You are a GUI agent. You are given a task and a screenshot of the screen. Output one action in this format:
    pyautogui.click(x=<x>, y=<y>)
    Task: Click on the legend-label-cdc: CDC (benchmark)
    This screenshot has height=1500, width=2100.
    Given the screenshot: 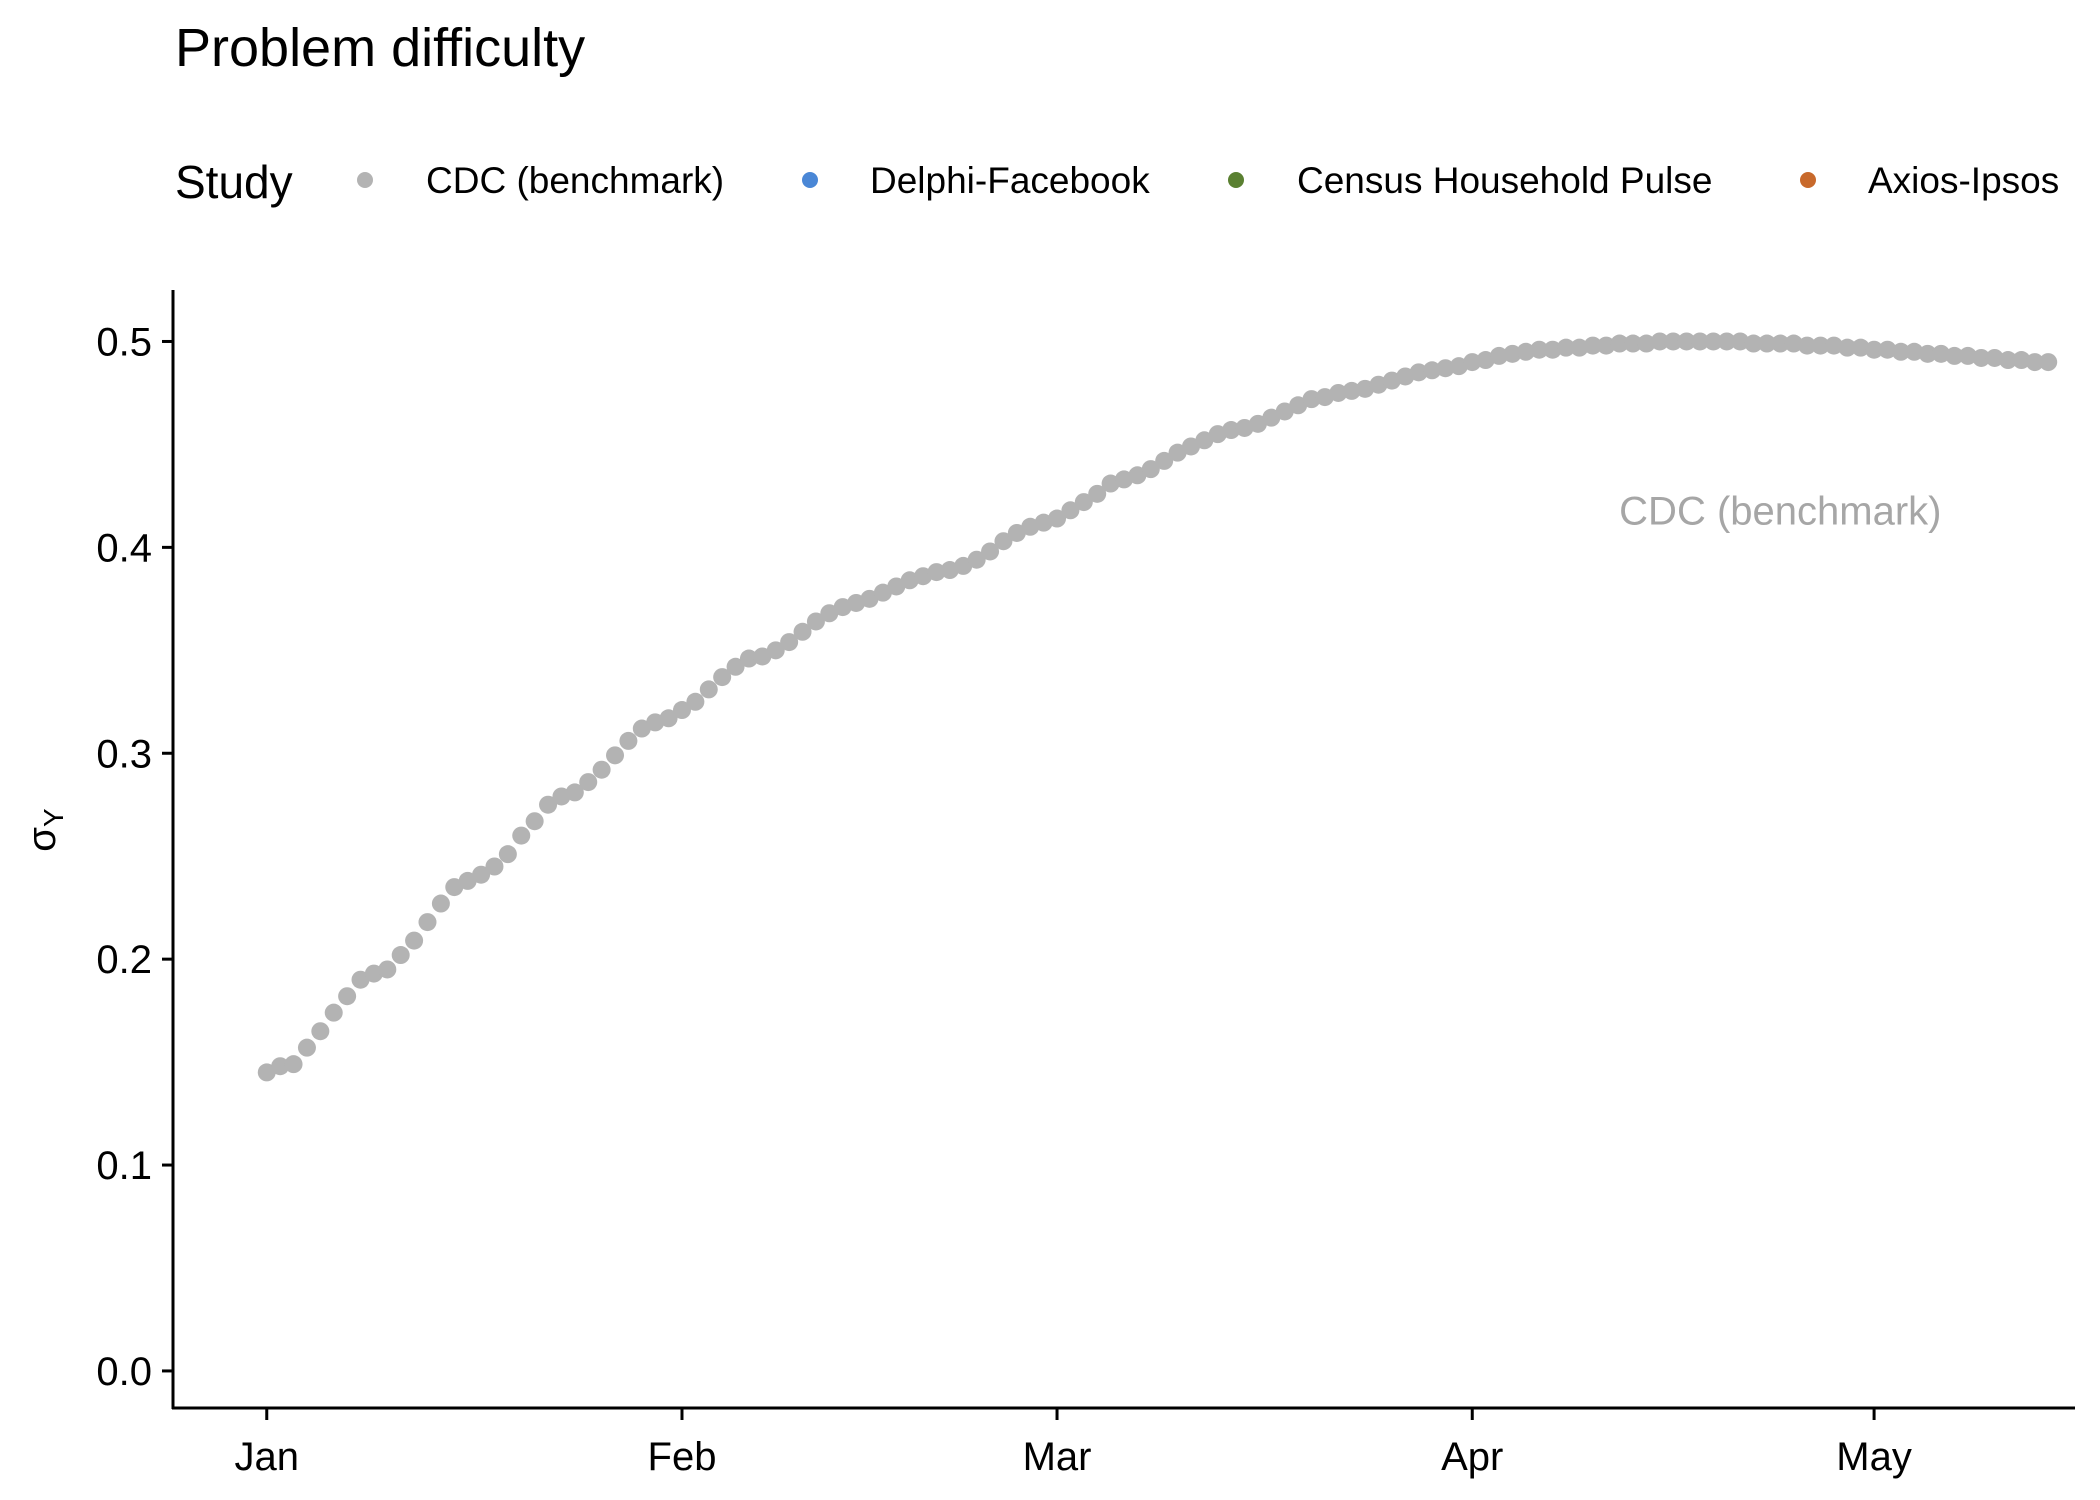 What is the action you would take?
    pyautogui.click(x=575, y=180)
    